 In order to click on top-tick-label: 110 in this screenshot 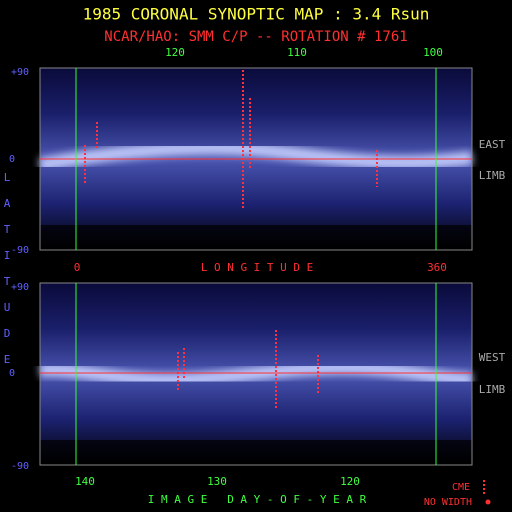, I will do `click(297, 52)`.